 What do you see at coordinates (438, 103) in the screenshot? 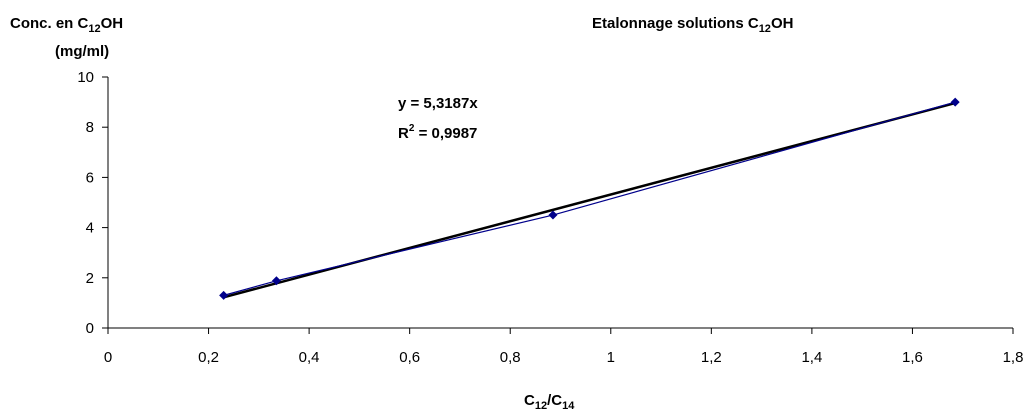
I see `trendline-equation: y = 5,3187x` at bounding box center [438, 103].